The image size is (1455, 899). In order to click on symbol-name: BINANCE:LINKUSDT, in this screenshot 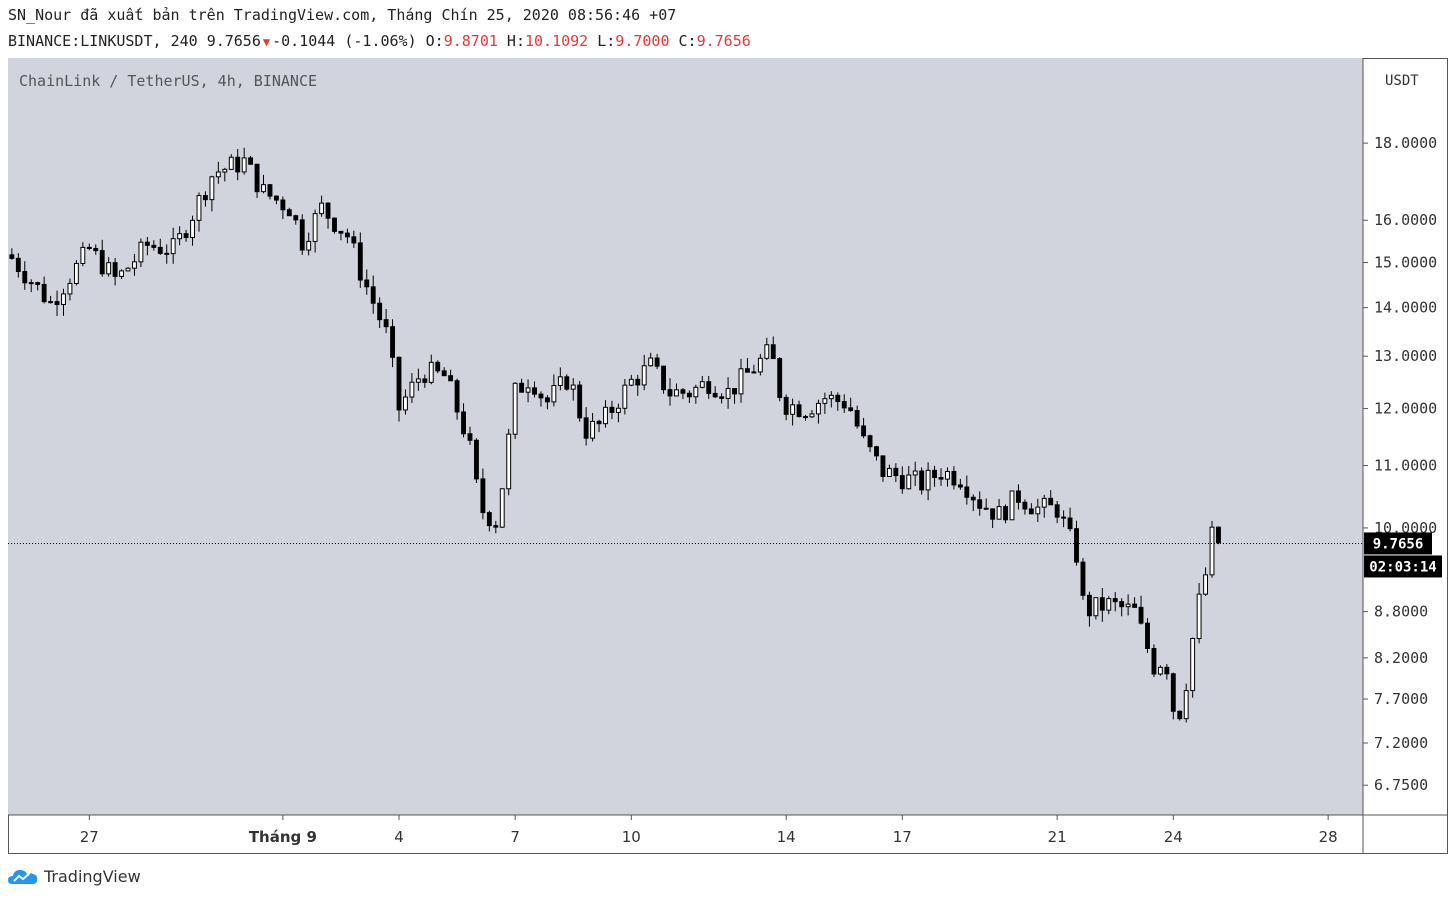, I will do `click(85, 41)`.